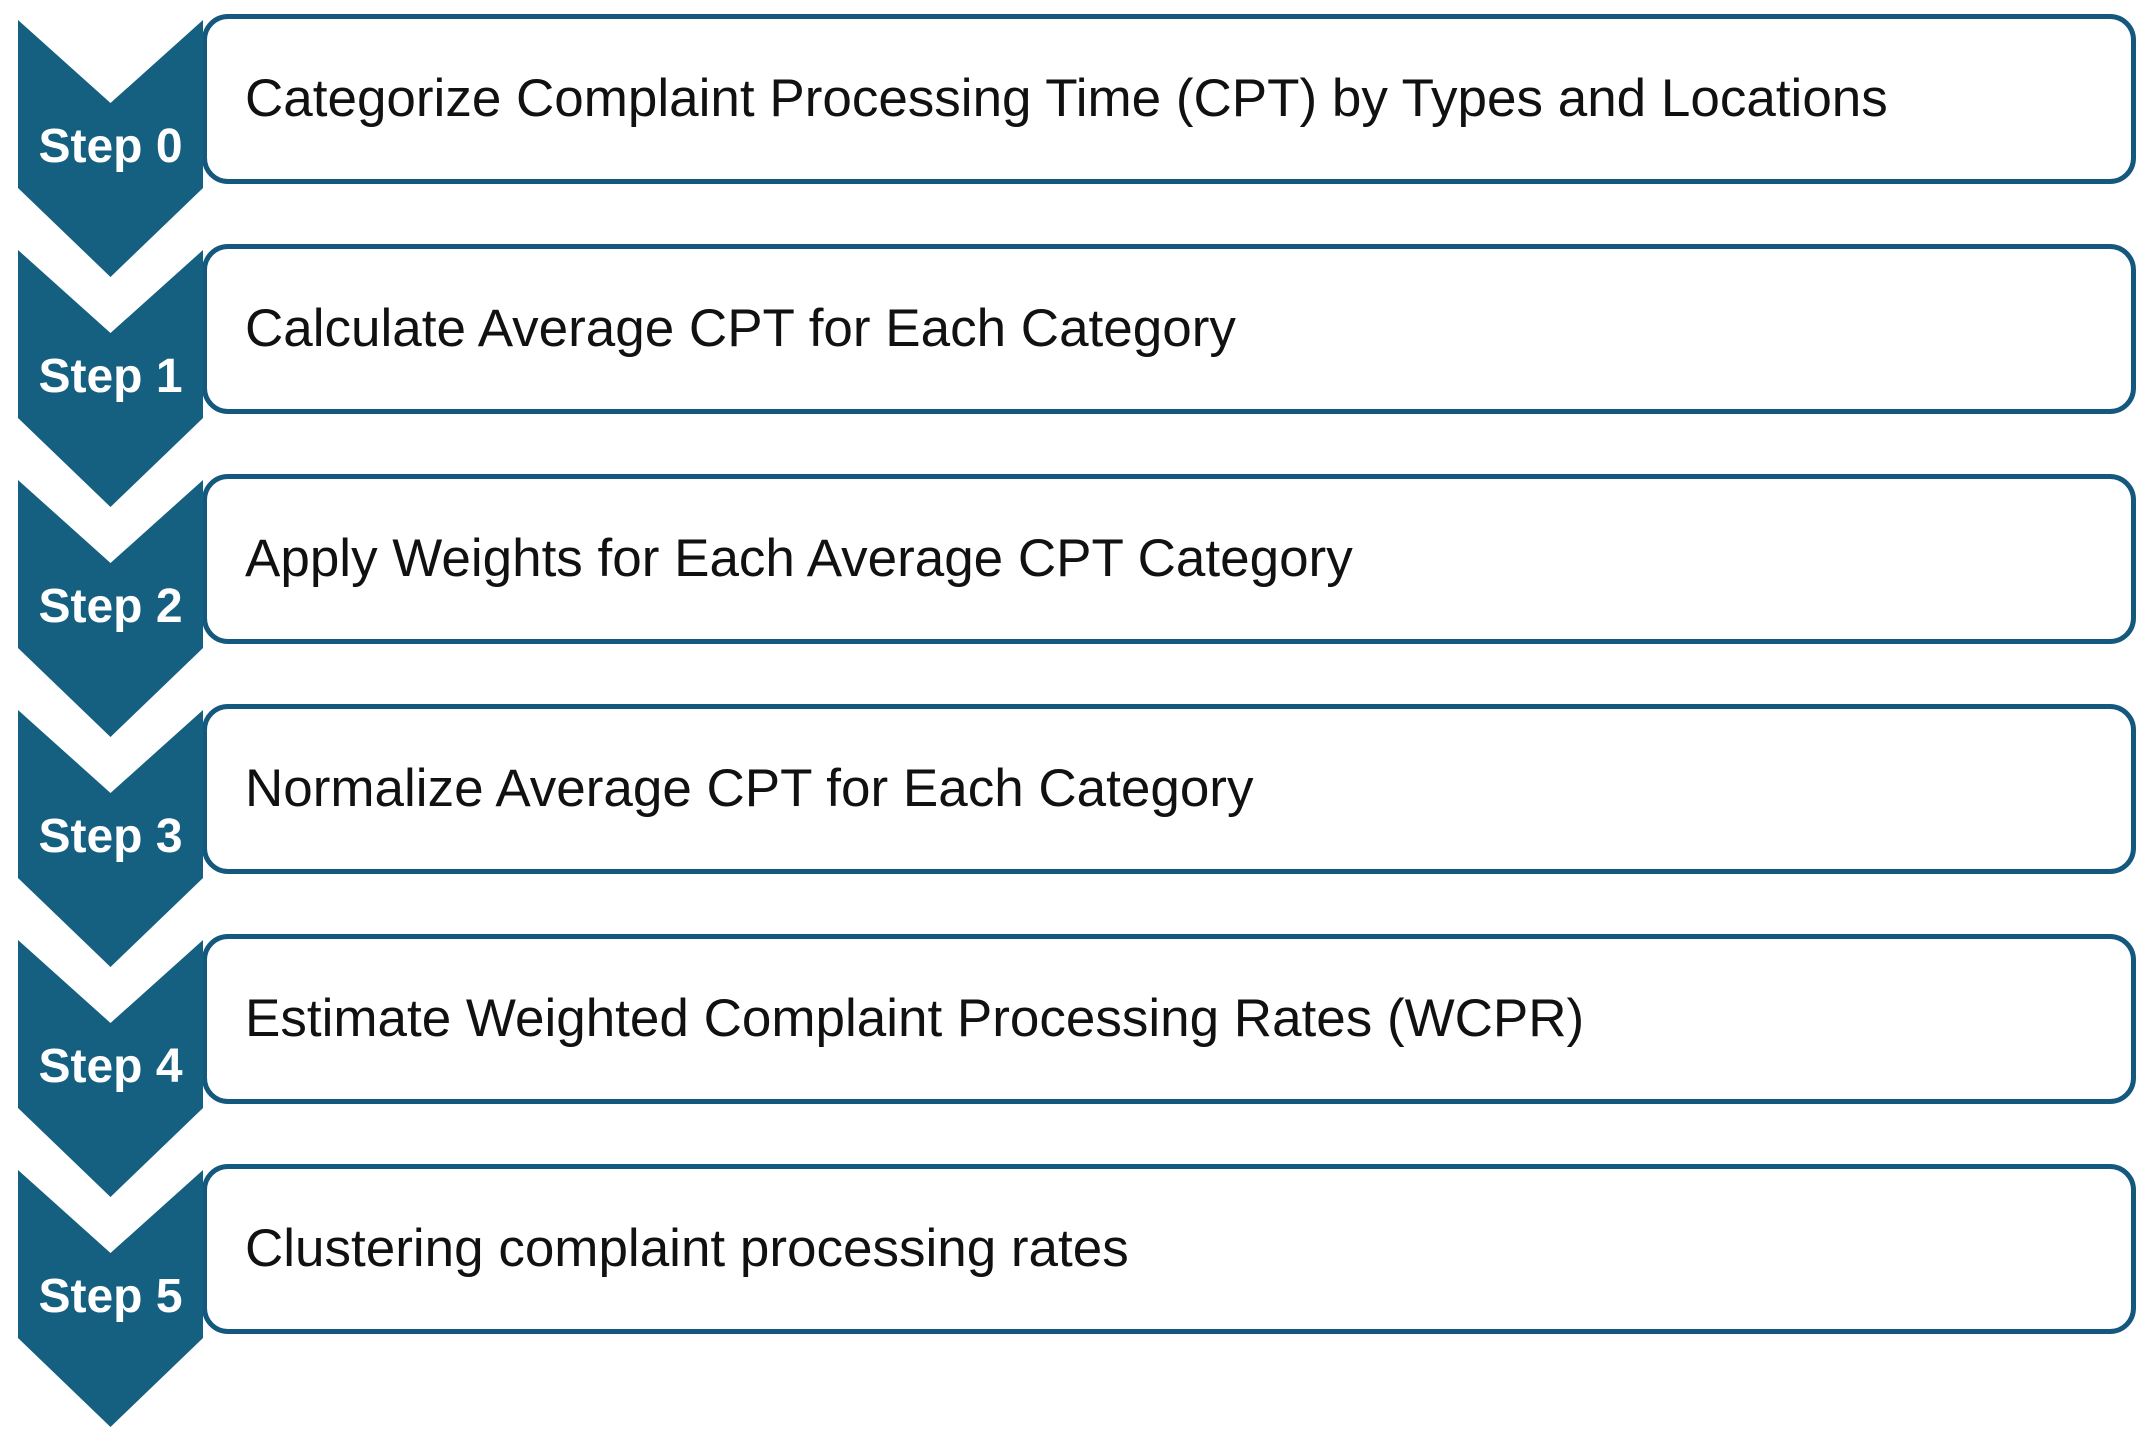 This screenshot has height=1451, width=2150. I want to click on step-chevron: Step 3, so click(110, 838).